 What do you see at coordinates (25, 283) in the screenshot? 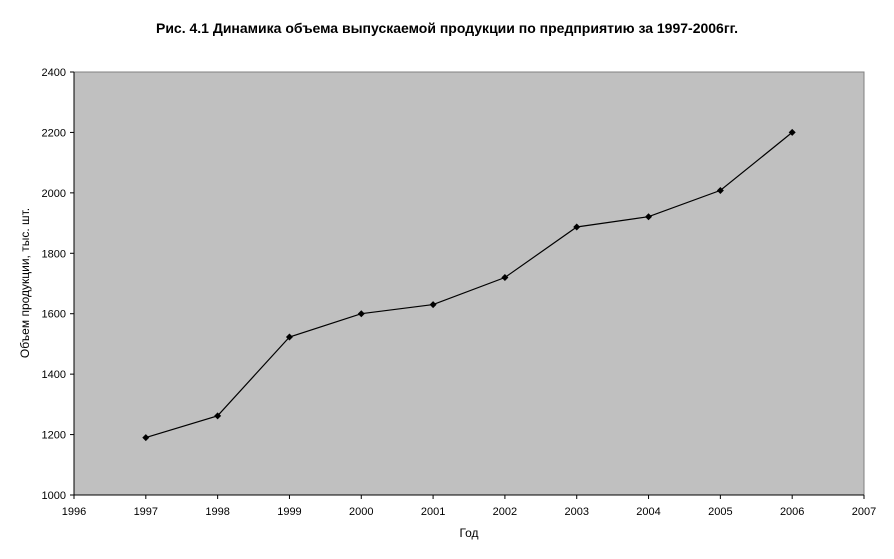
I see `y-axis-label: Объем продукции, тыс. шт.` at bounding box center [25, 283].